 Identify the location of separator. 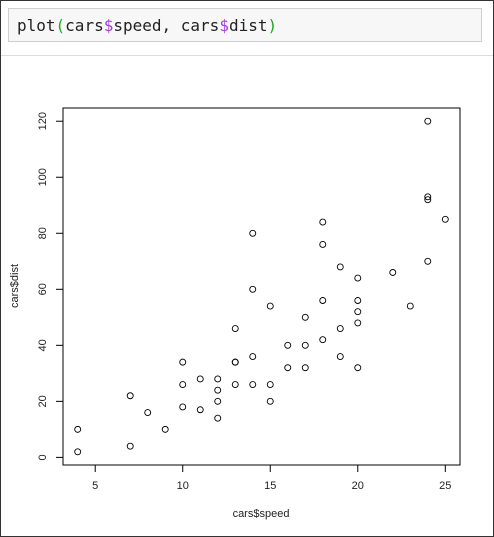
(247, 55).